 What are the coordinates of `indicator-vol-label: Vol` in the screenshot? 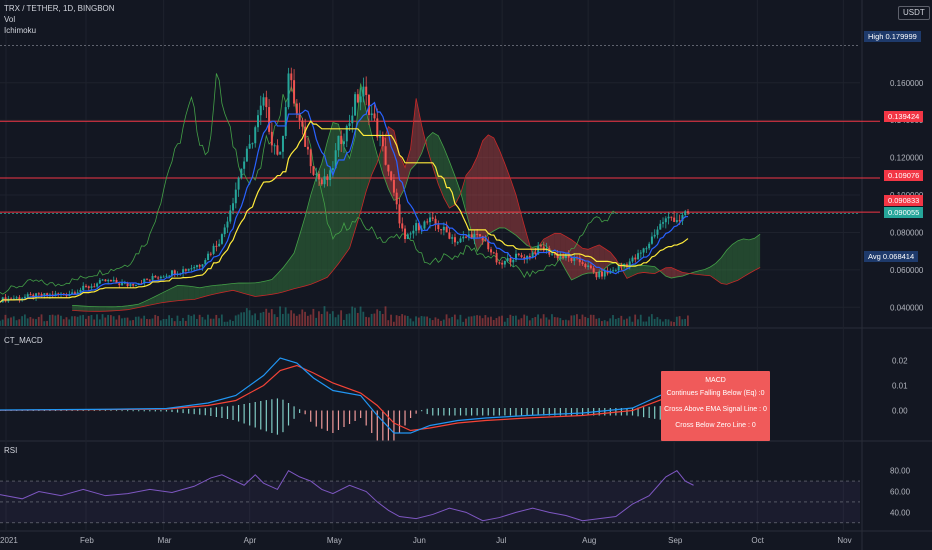 It's located at (10, 19).